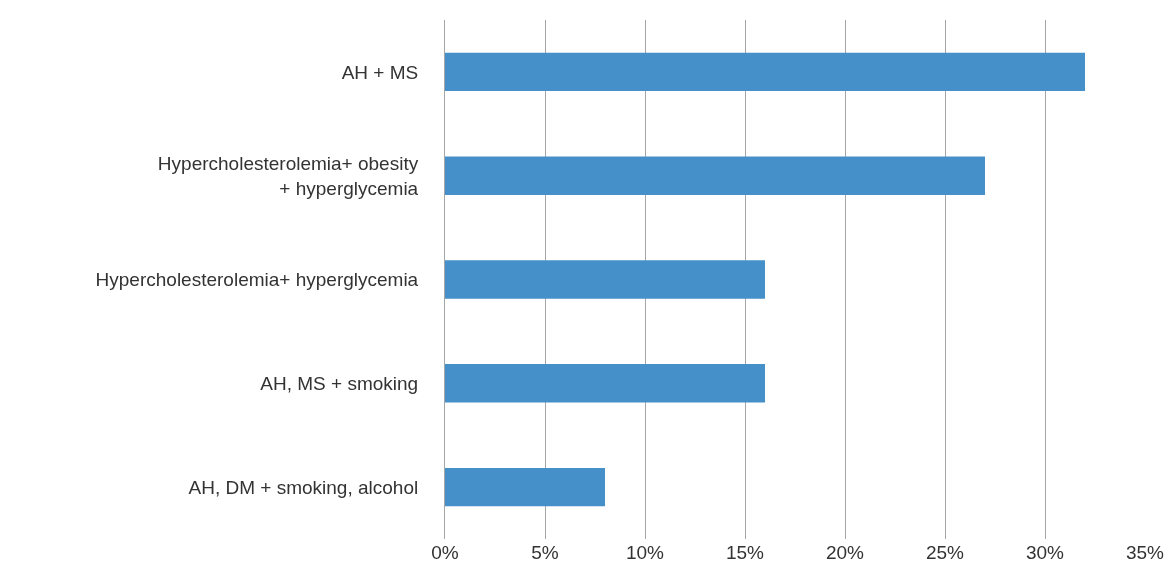  I want to click on x-tick-label: 15%, so click(745, 552).